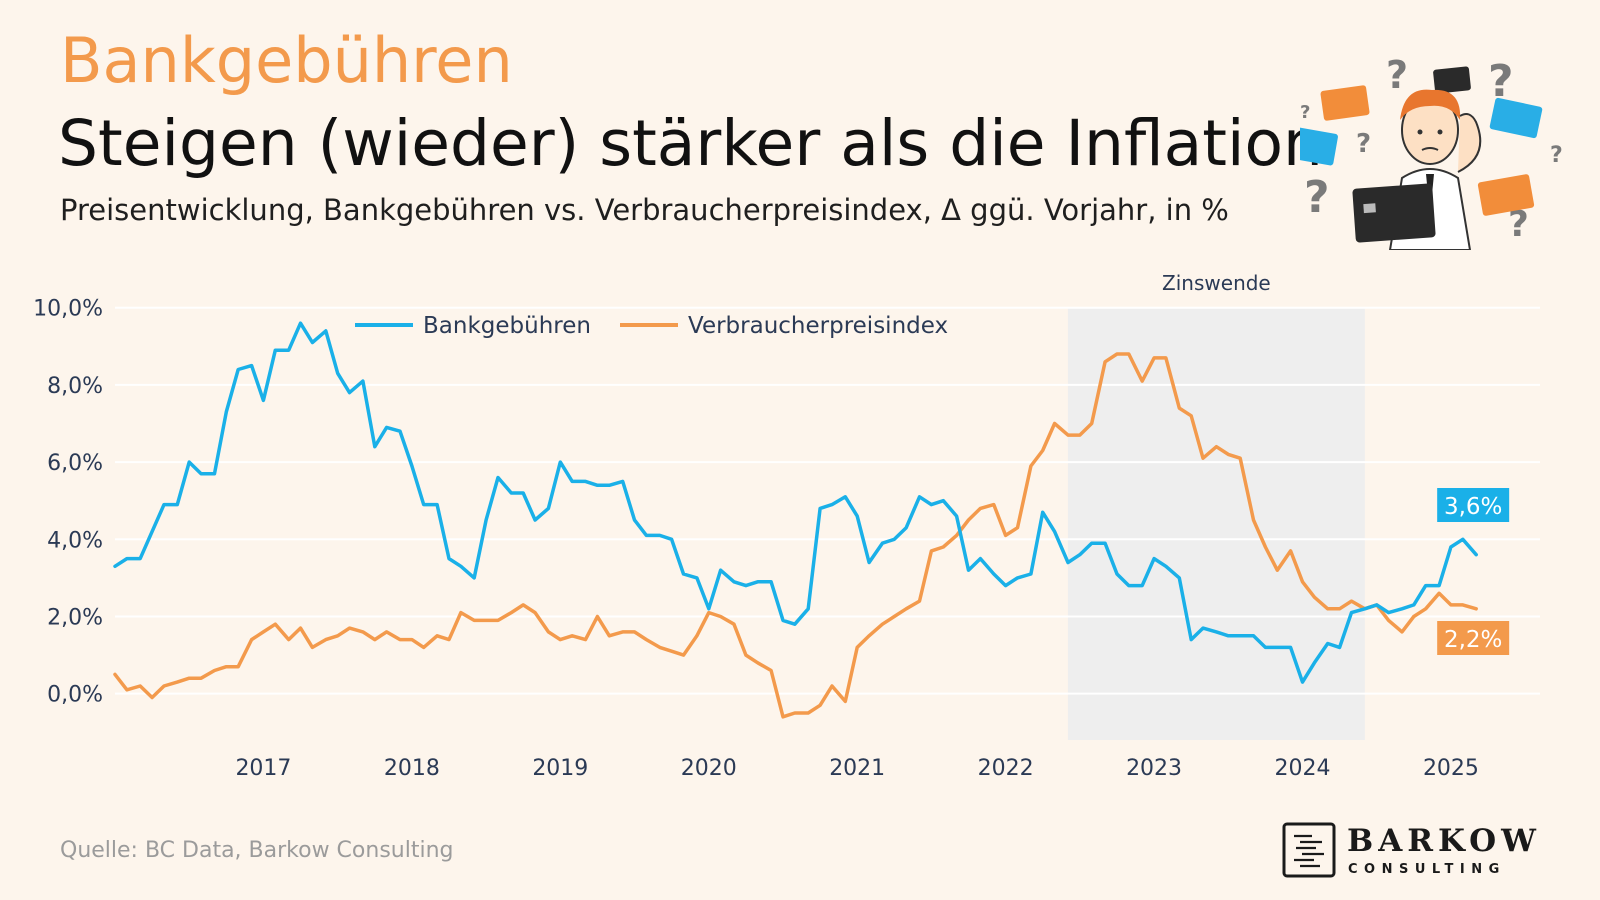  Describe the element at coordinates (507, 326) in the screenshot. I see `legend-label: Bankgebühren` at that location.